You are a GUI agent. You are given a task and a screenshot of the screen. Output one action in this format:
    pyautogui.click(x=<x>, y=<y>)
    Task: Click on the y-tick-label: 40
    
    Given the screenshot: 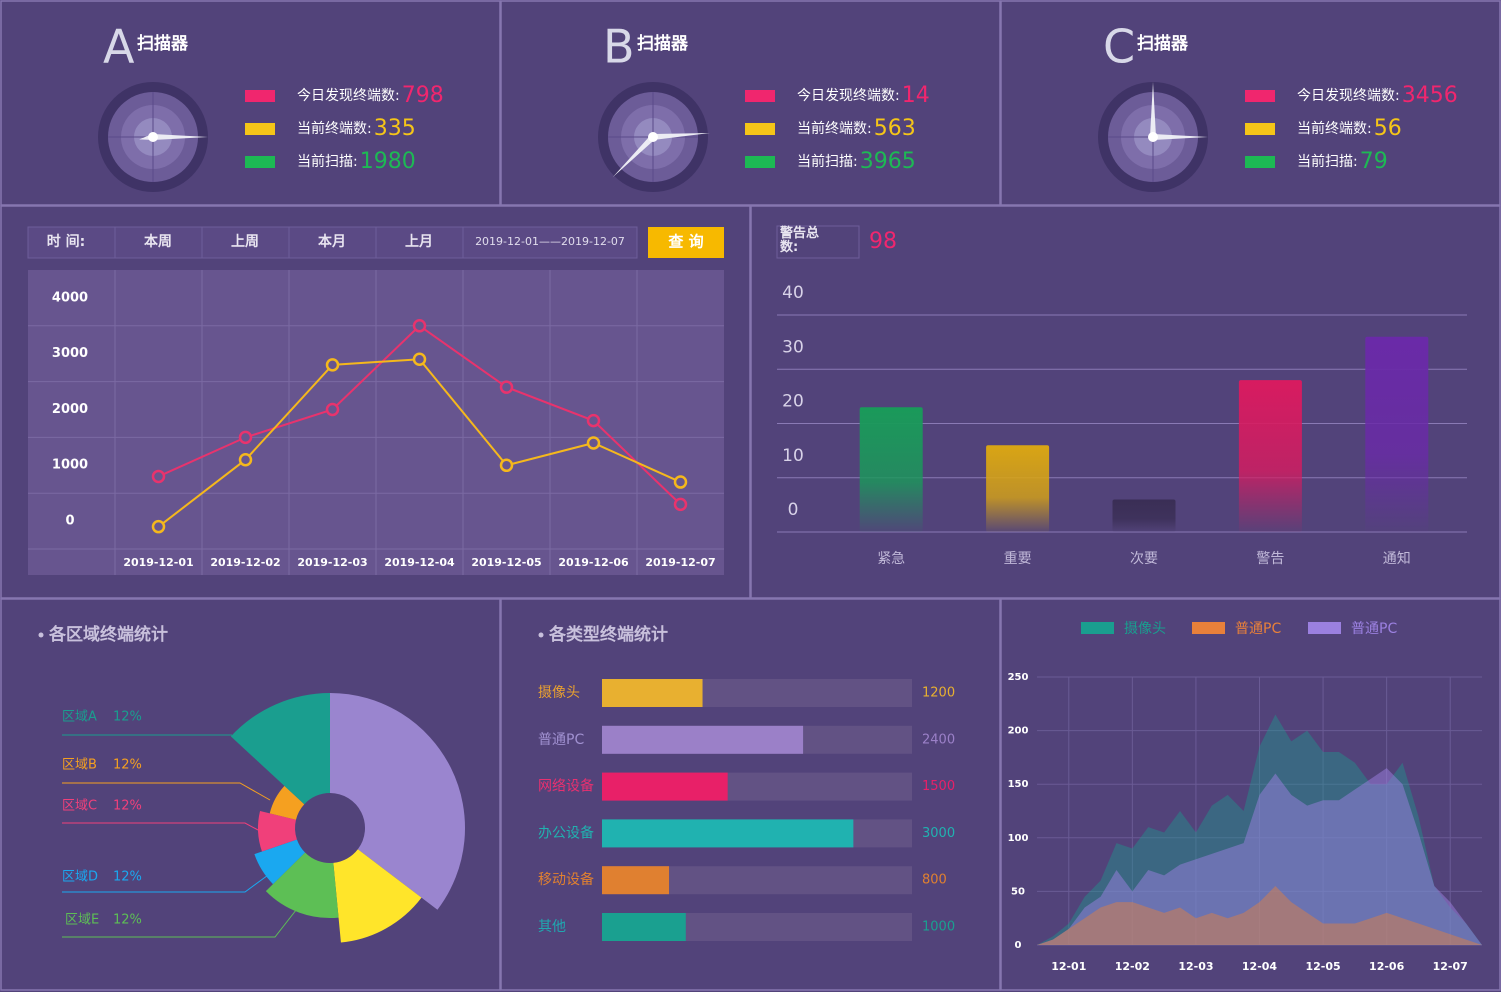 What is the action you would take?
    pyautogui.click(x=793, y=293)
    